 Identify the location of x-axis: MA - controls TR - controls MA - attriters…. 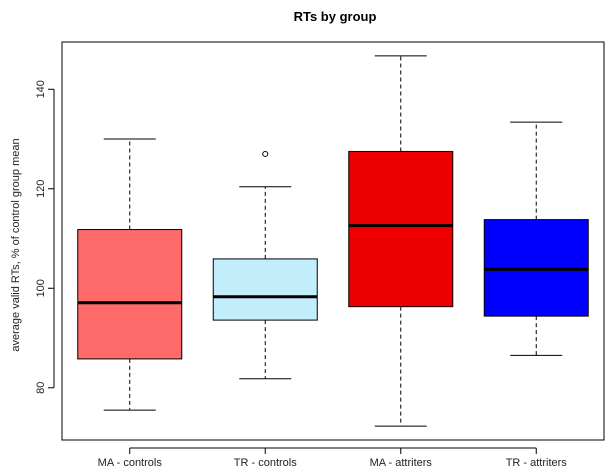
(333, 458).